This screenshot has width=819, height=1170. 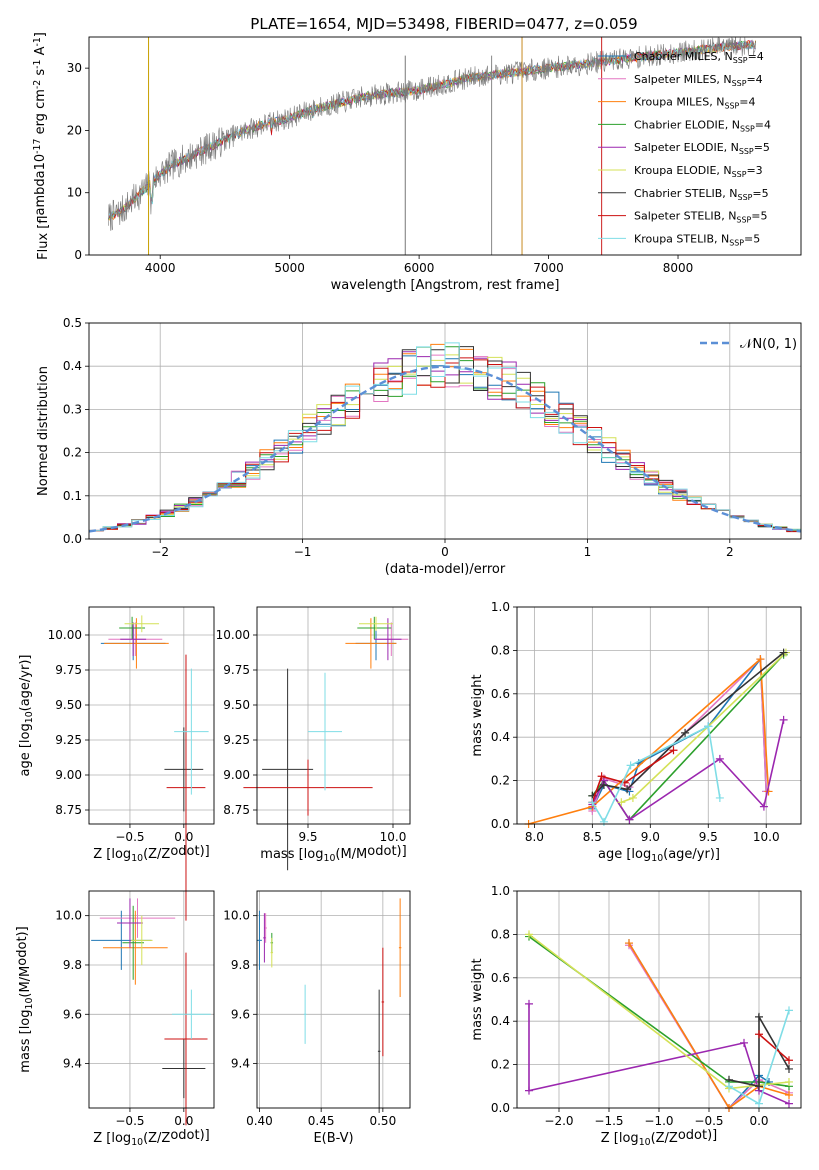 What do you see at coordinates (25, 999) in the screenshot?
I see `mass-vs-z-ylabel: mass [log10(M/Modot)]` at bounding box center [25, 999].